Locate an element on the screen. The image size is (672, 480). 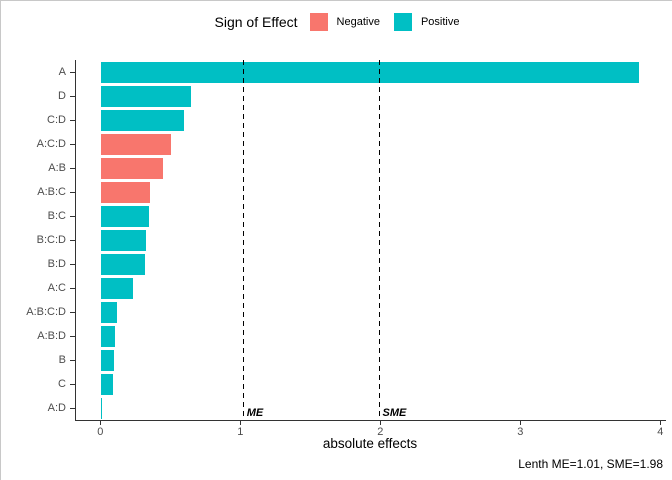
bar-C is located at coordinates (107, 384).